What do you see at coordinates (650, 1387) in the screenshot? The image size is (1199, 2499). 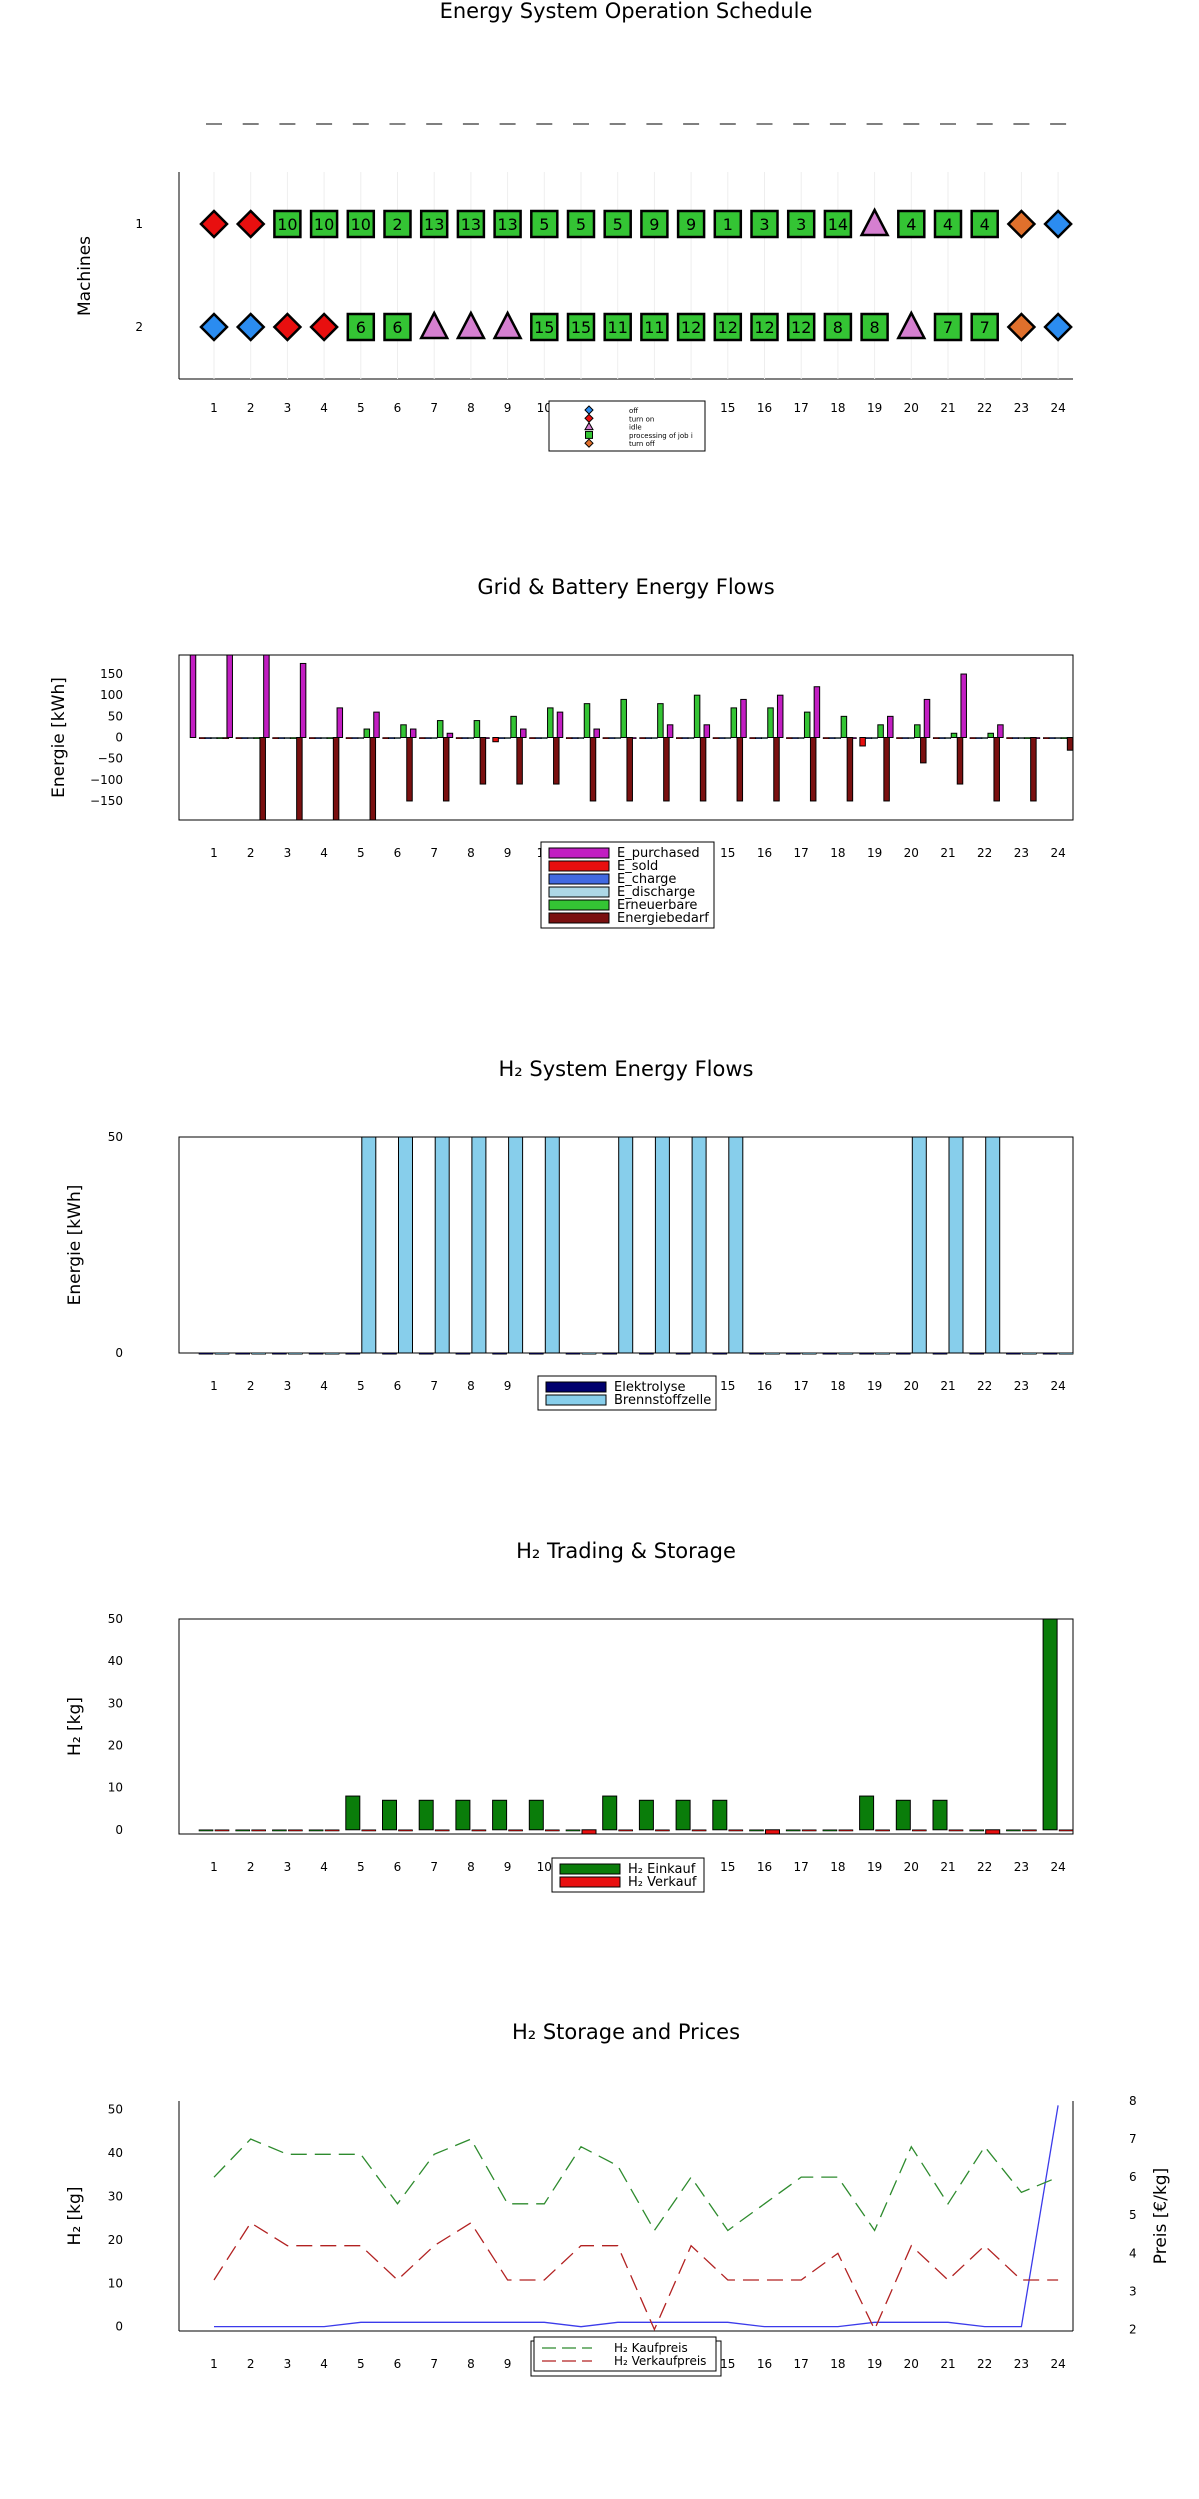 I see `legend-entry: Elektrolyse` at bounding box center [650, 1387].